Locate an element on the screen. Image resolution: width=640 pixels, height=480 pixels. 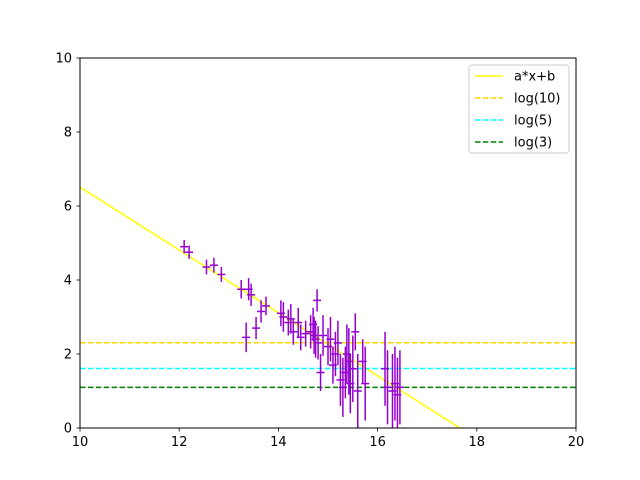
y-tick-label: 8 is located at coordinates (68, 133).